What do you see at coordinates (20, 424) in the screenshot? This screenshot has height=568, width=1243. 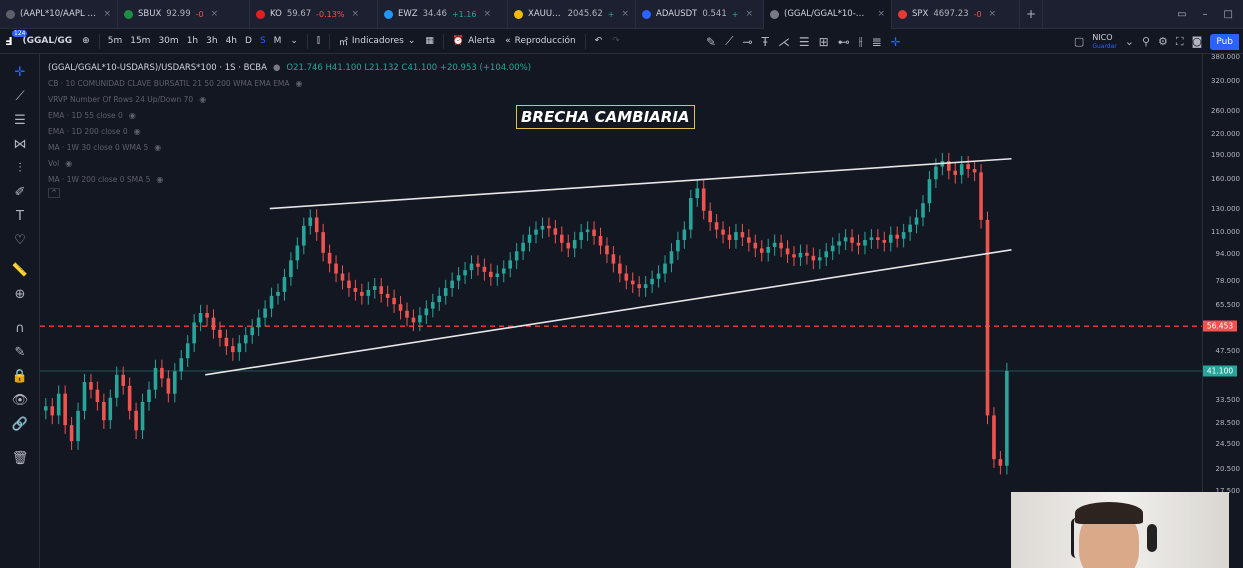 I see `link-icon: 🔗` at bounding box center [20, 424].